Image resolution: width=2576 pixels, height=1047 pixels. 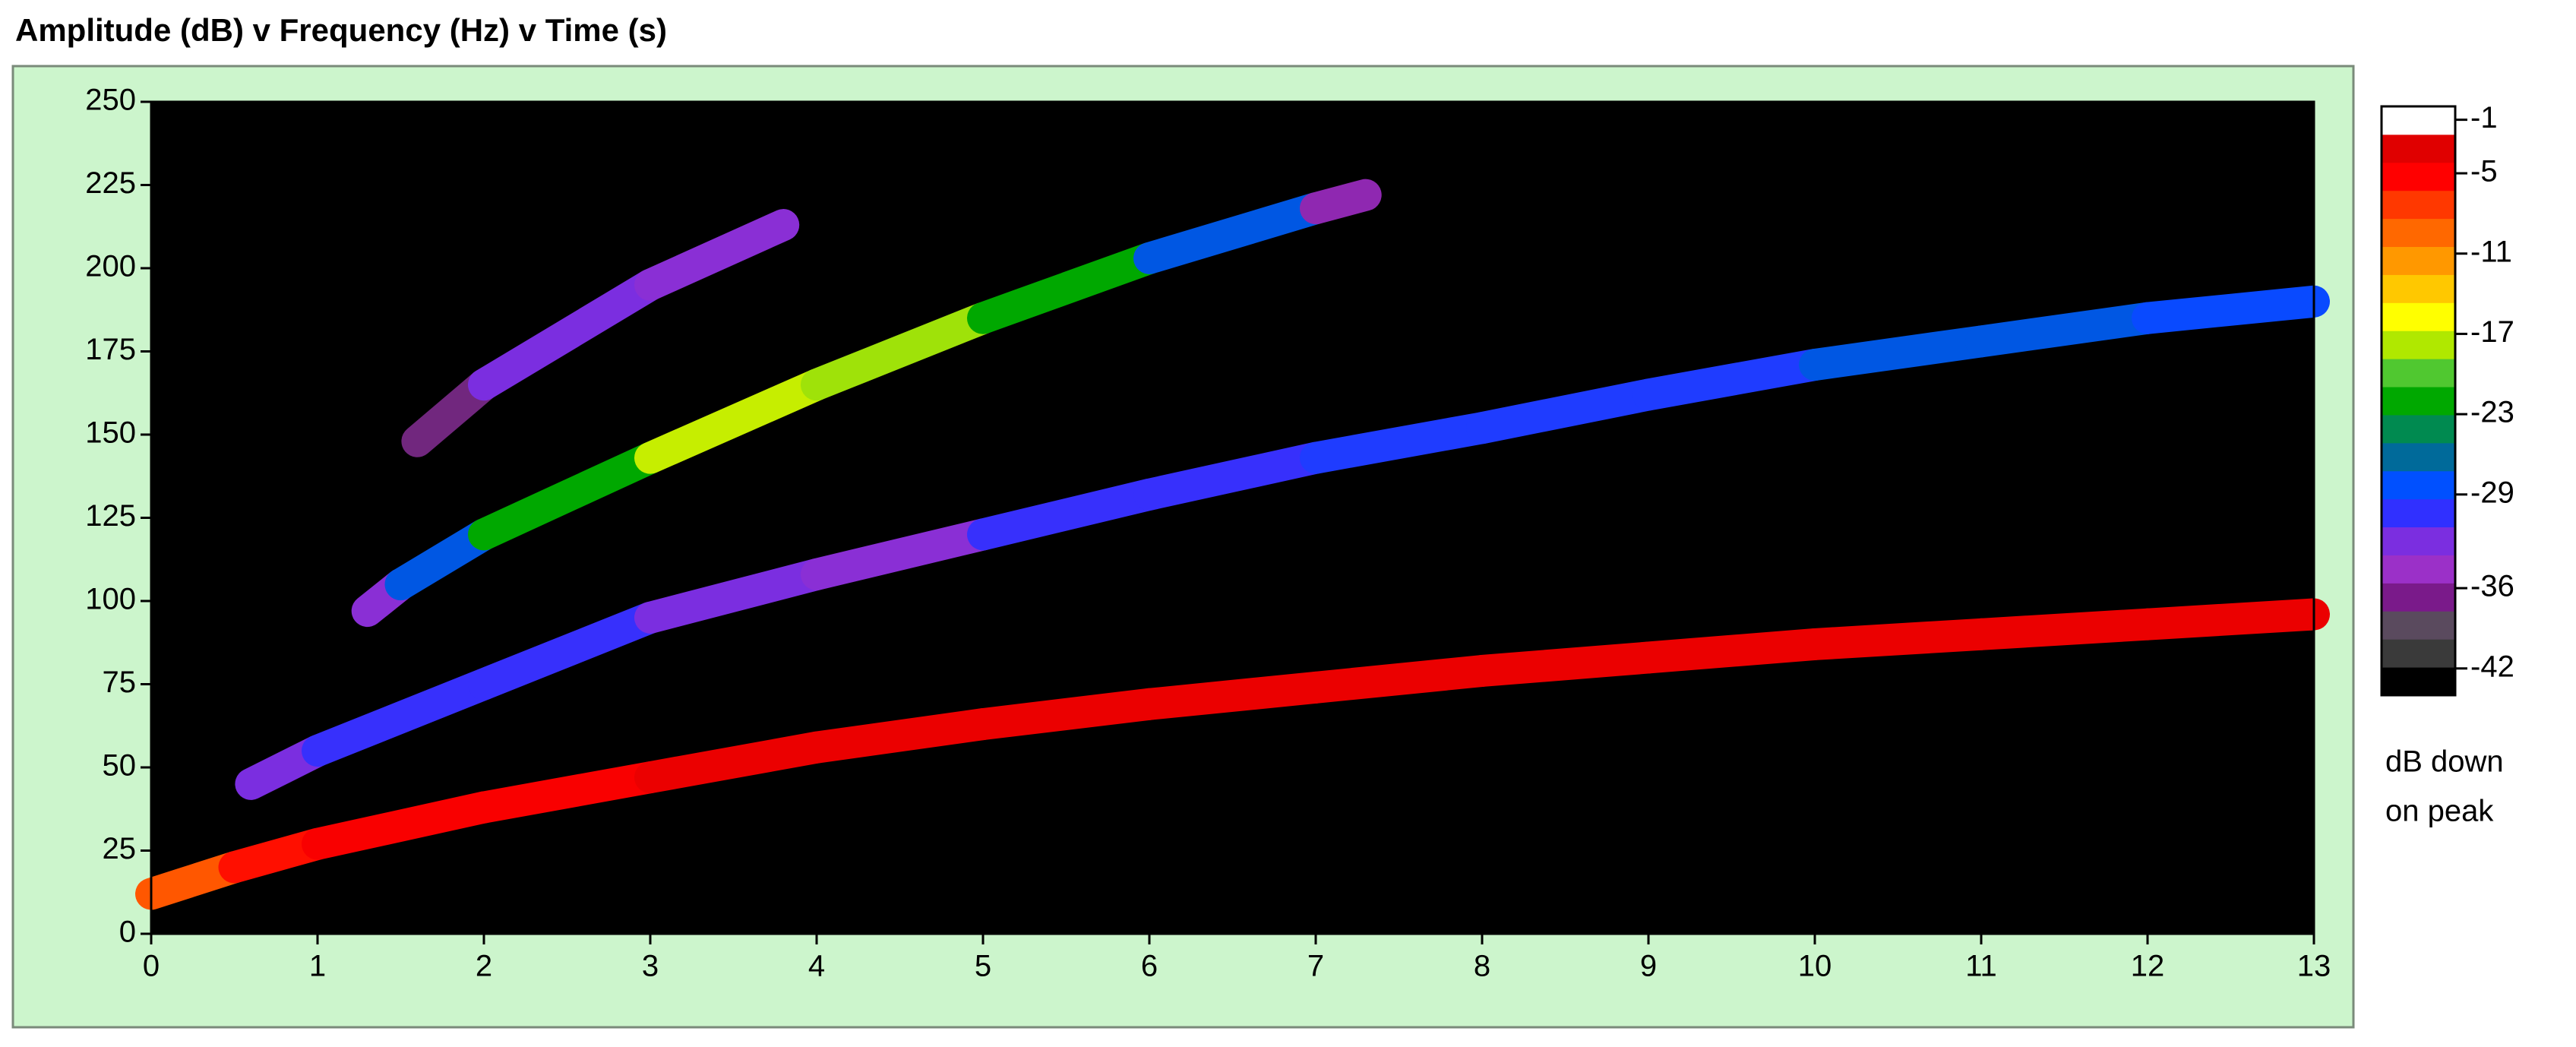 What do you see at coordinates (2148, 966) in the screenshot?
I see `x-tick-label: 12` at bounding box center [2148, 966].